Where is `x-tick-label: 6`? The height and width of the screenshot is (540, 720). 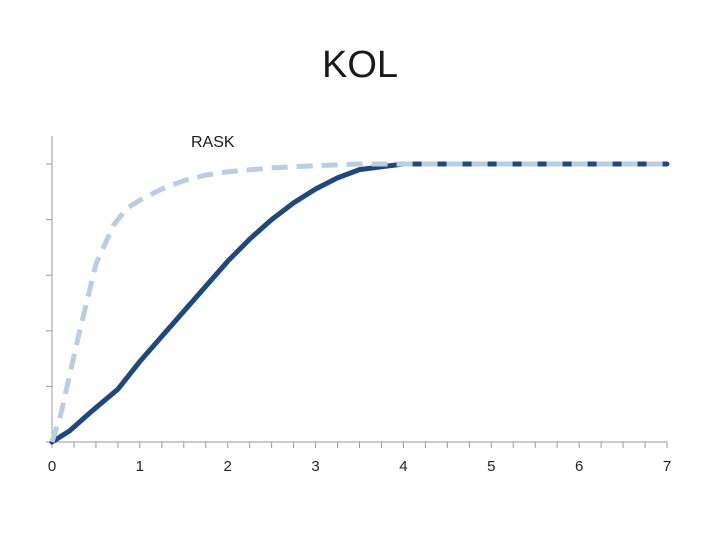
x-tick-label: 6 is located at coordinates (579, 466).